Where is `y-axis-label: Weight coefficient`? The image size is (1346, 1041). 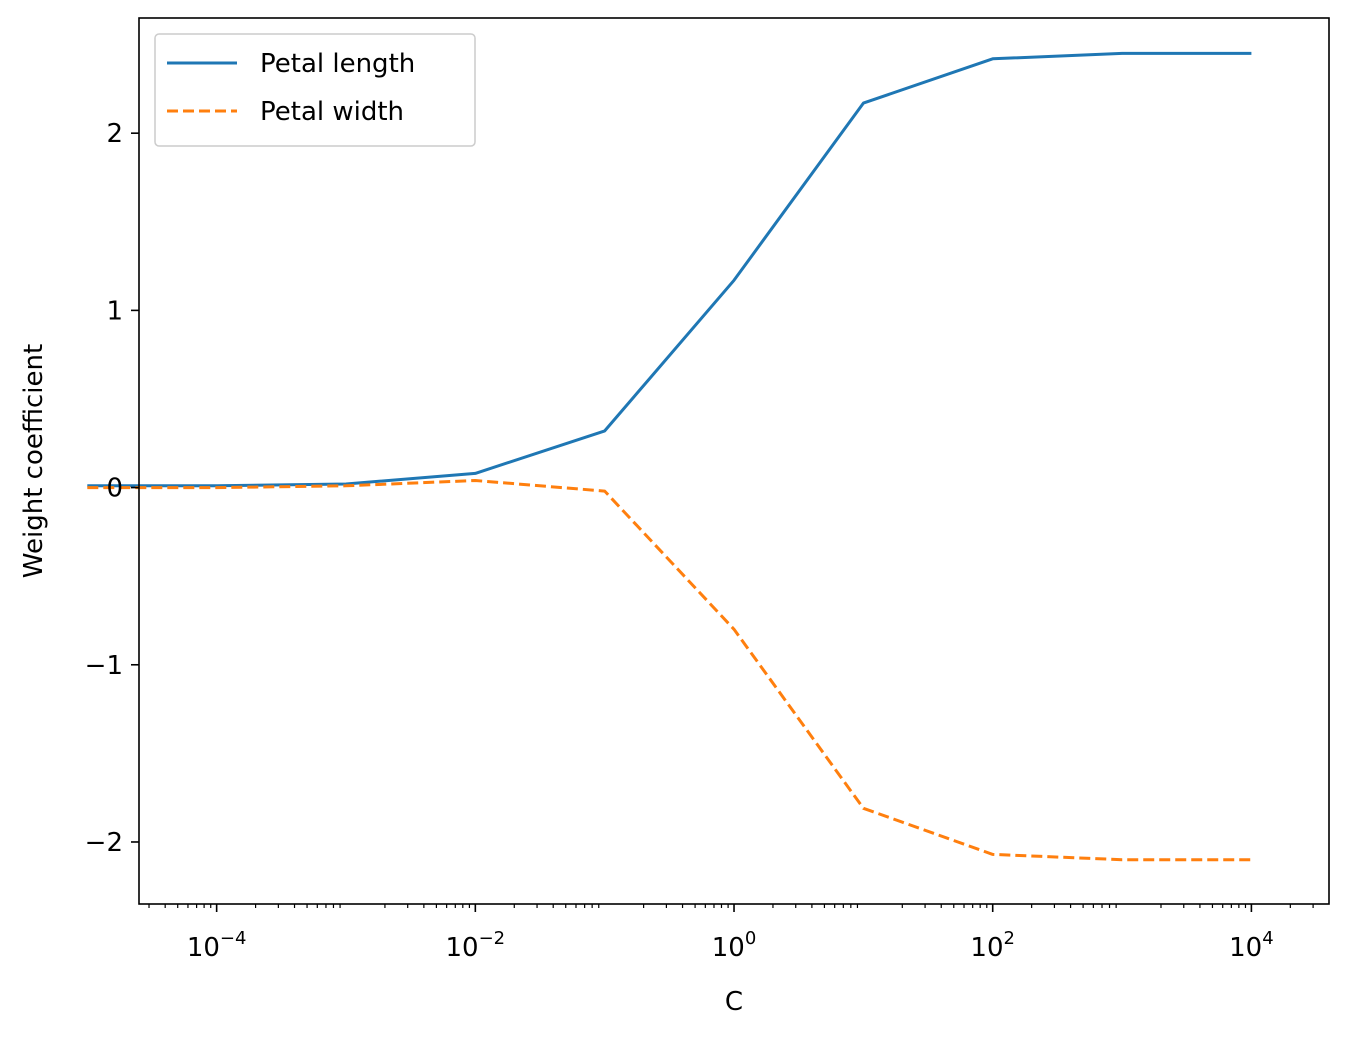 y-axis-label: Weight coefficient is located at coordinates (34, 461).